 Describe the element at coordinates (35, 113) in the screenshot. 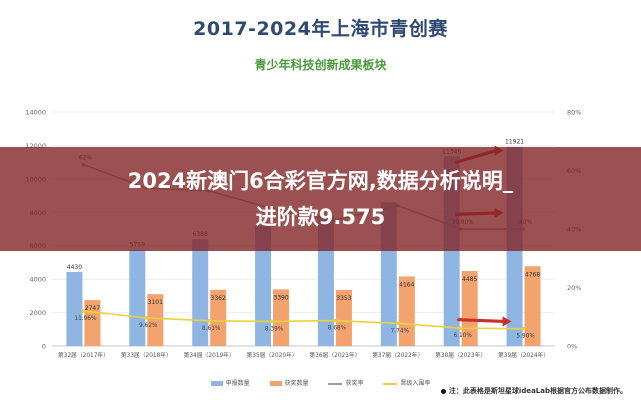

I see `y-left-tick-label: 14000` at that location.